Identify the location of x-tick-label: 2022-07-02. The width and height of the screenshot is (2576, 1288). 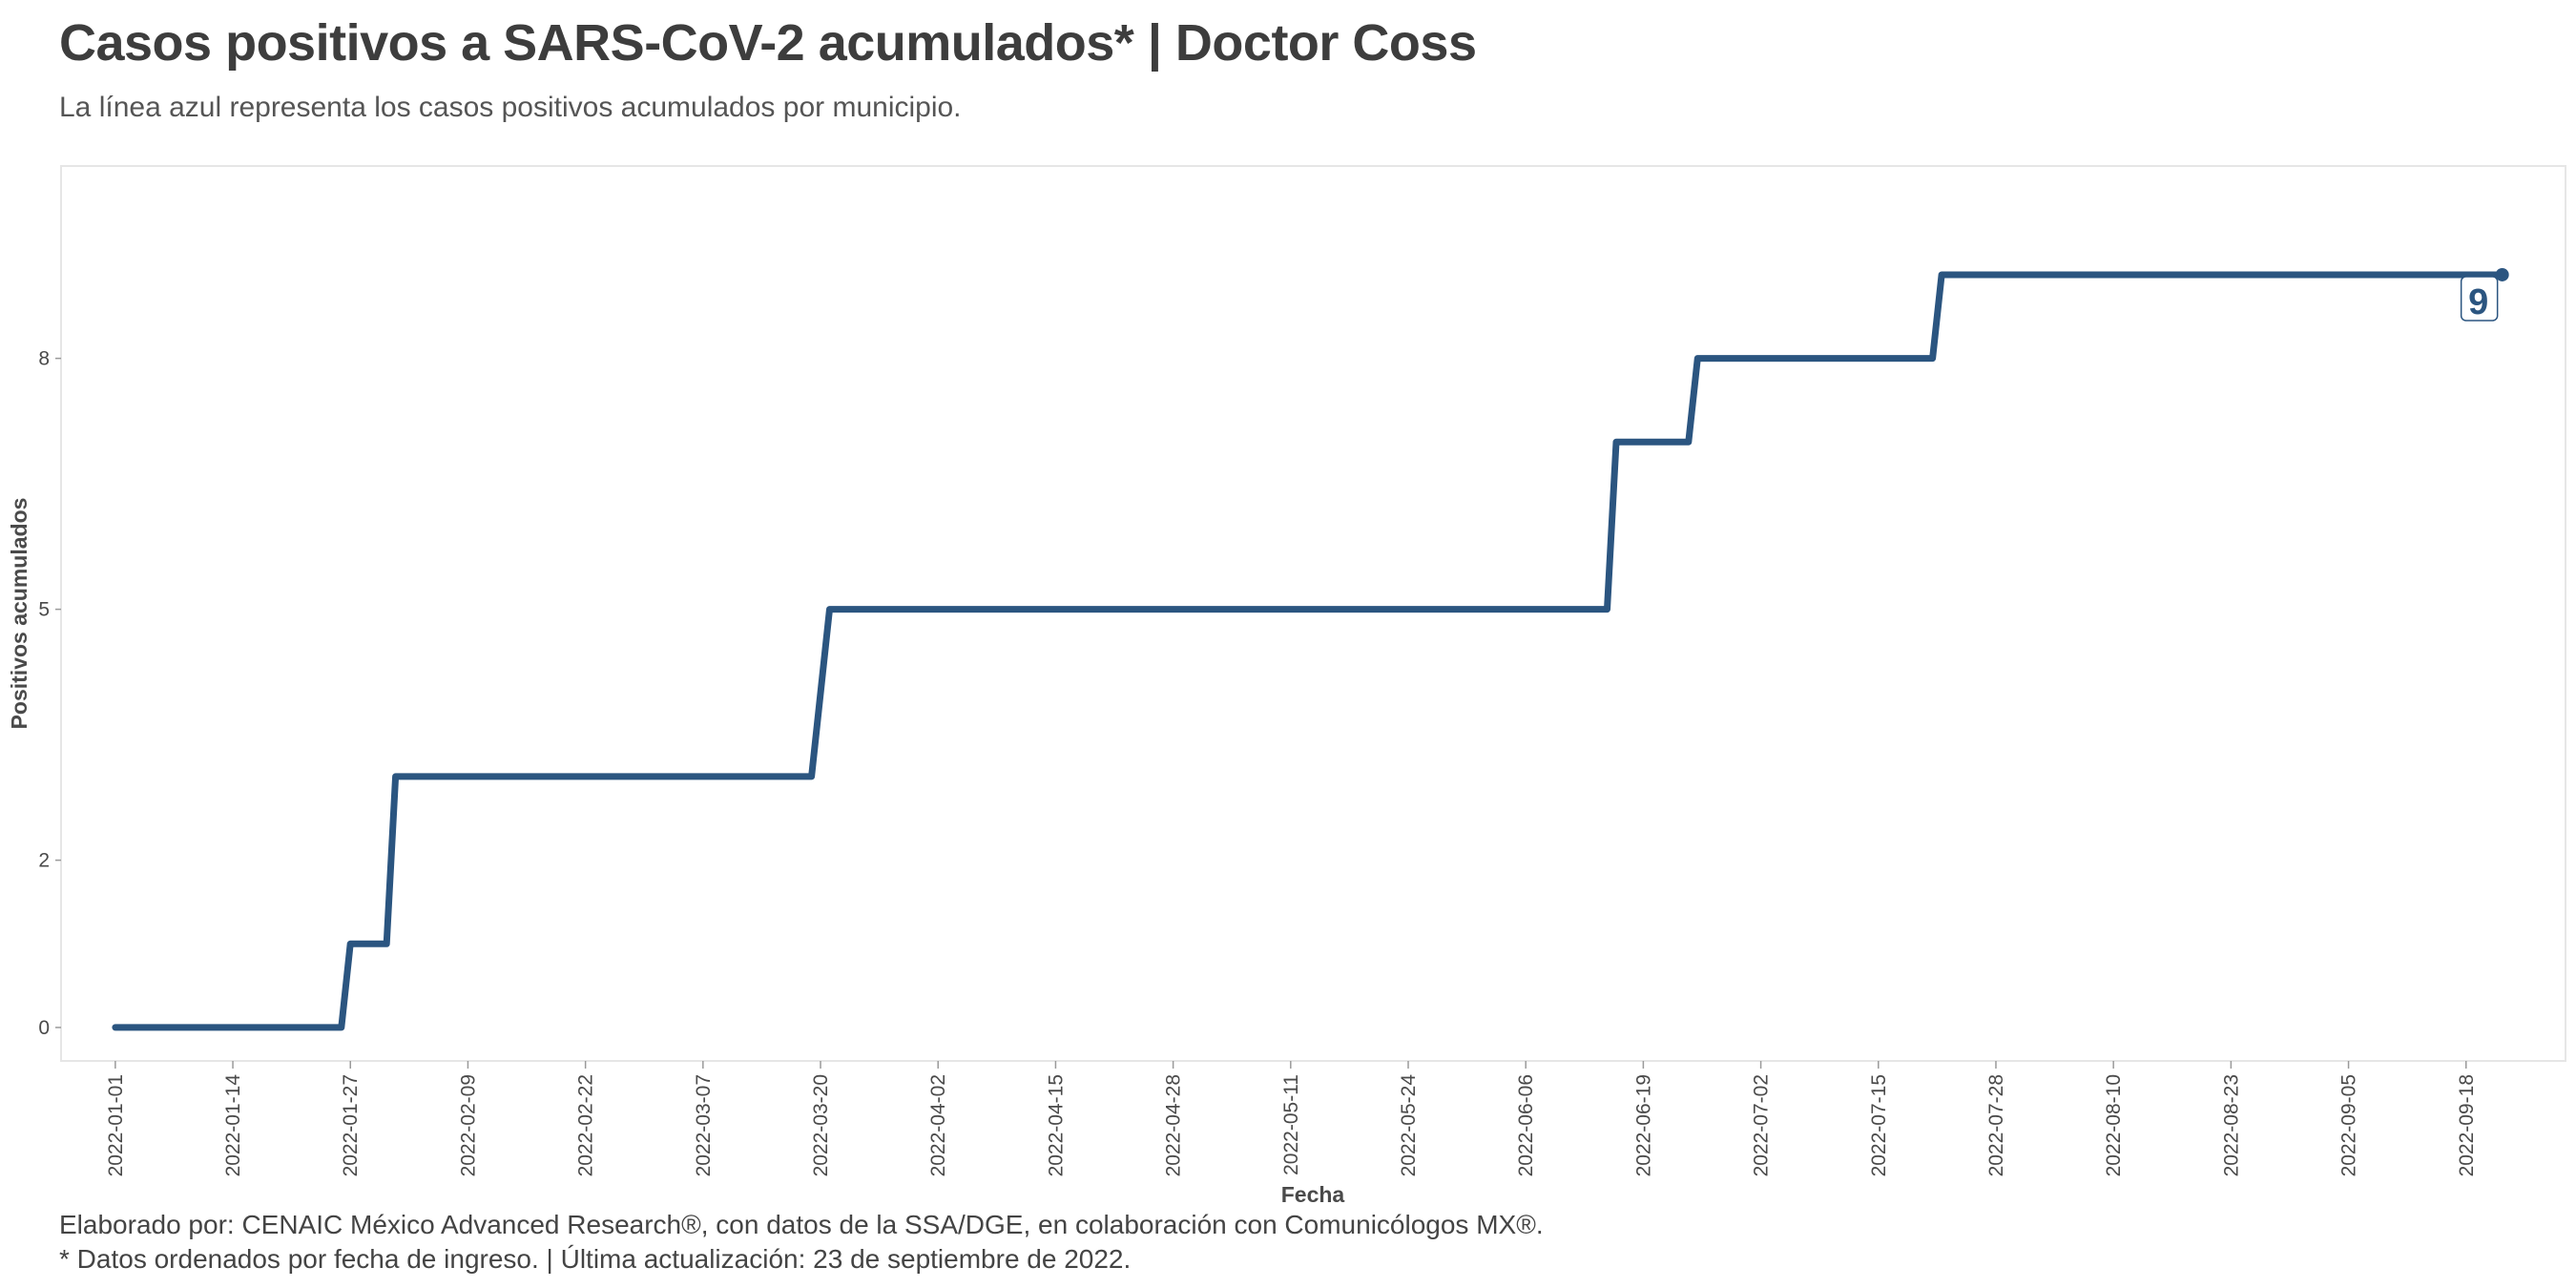
(1762, 1125).